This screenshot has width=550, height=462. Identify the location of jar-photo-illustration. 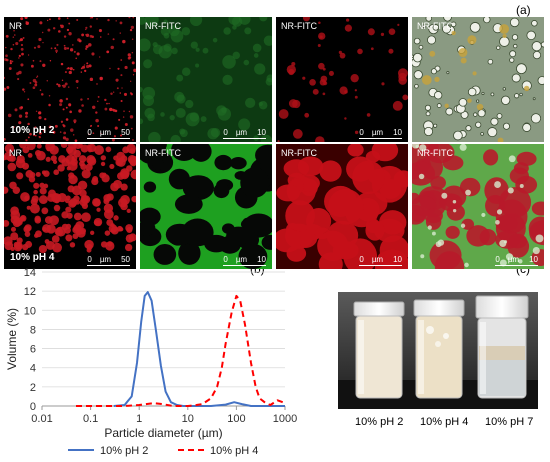
(438, 350).